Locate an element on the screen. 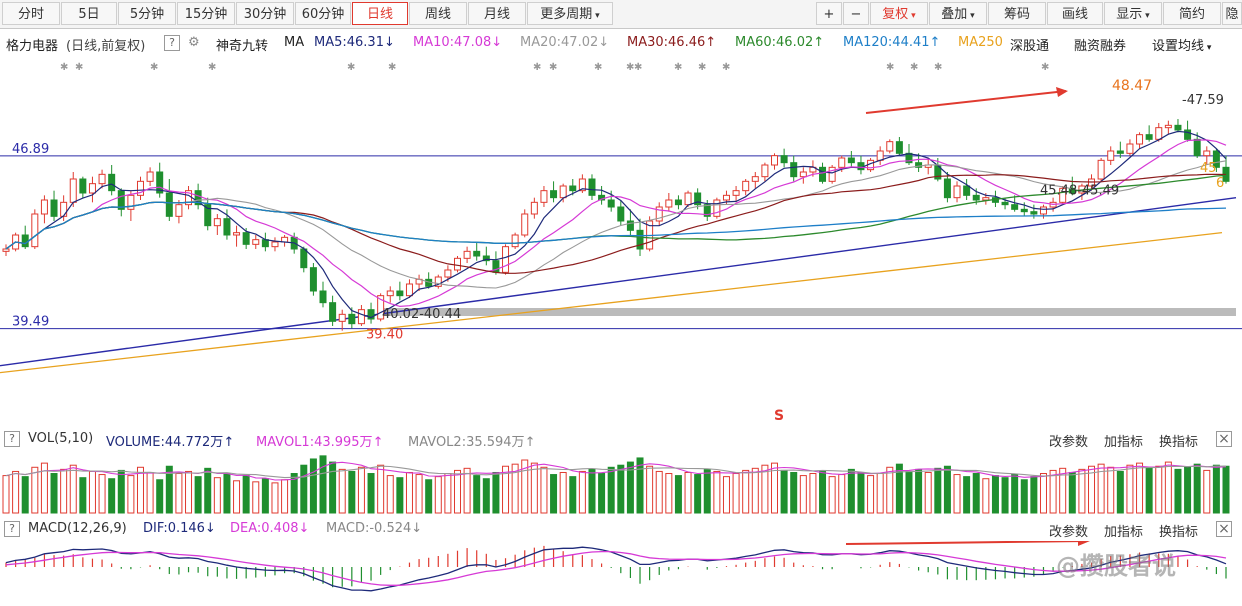 The width and height of the screenshot is (1242, 606). macd-change-params-button: 改参数 is located at coordinates (1069, 532).